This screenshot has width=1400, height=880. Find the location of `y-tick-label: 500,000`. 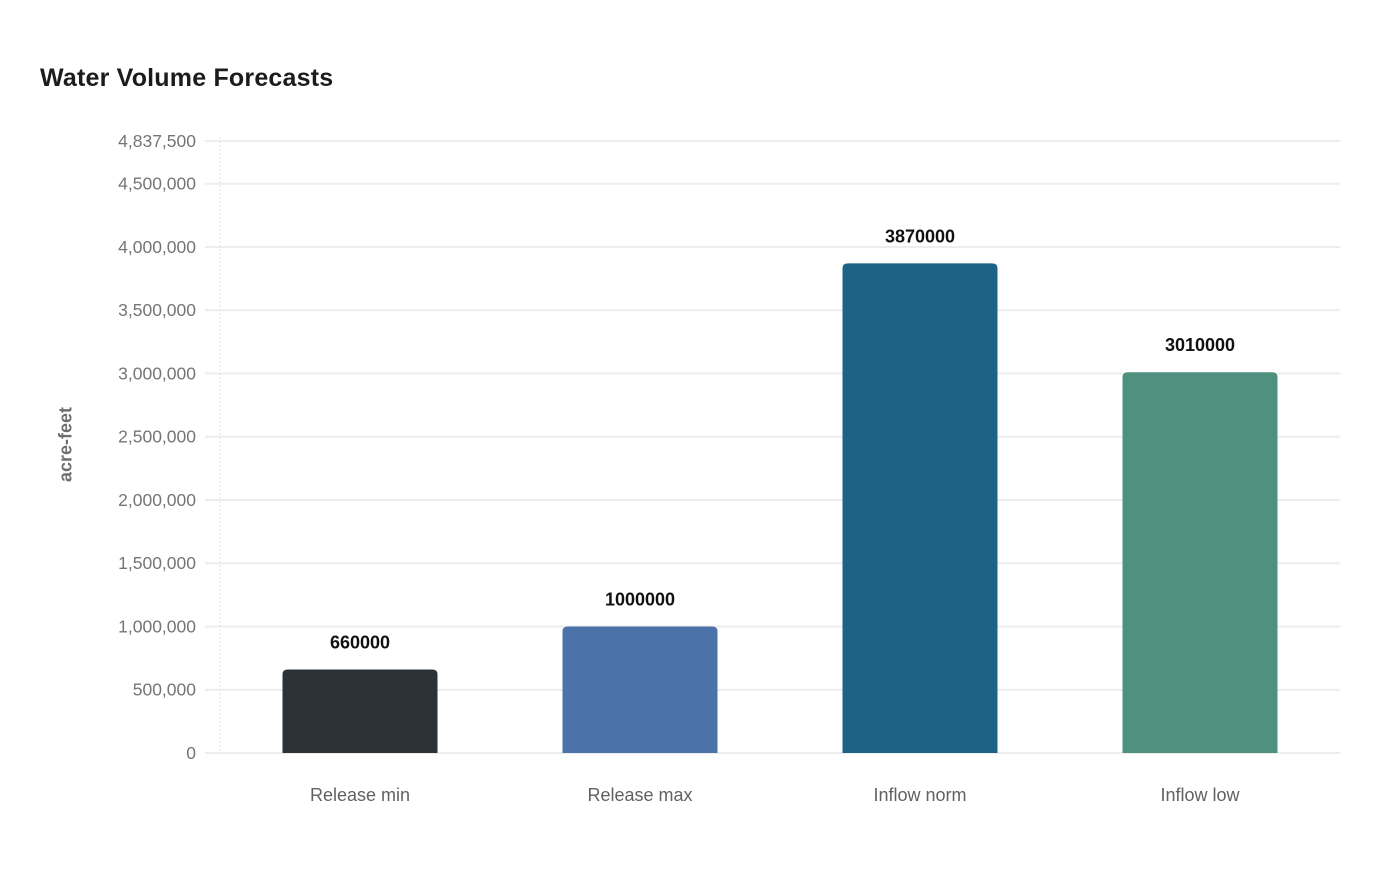

y-tick-label: 500,000 is located at coordinates (165, 690).